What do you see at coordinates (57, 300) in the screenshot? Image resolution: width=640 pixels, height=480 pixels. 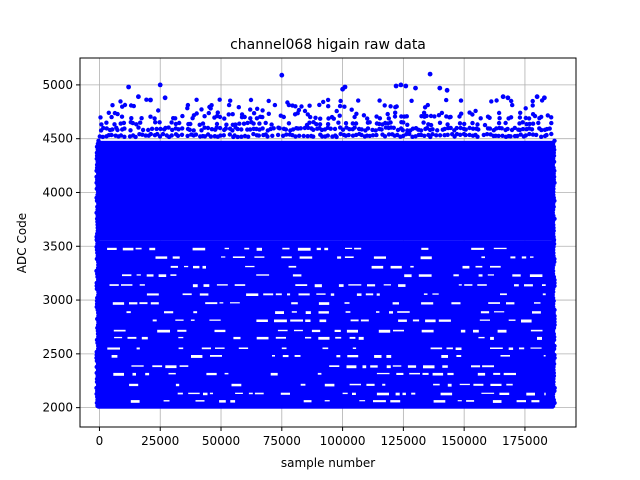 I see `y-tick-label: 3000` at bounding box center [57, 300].